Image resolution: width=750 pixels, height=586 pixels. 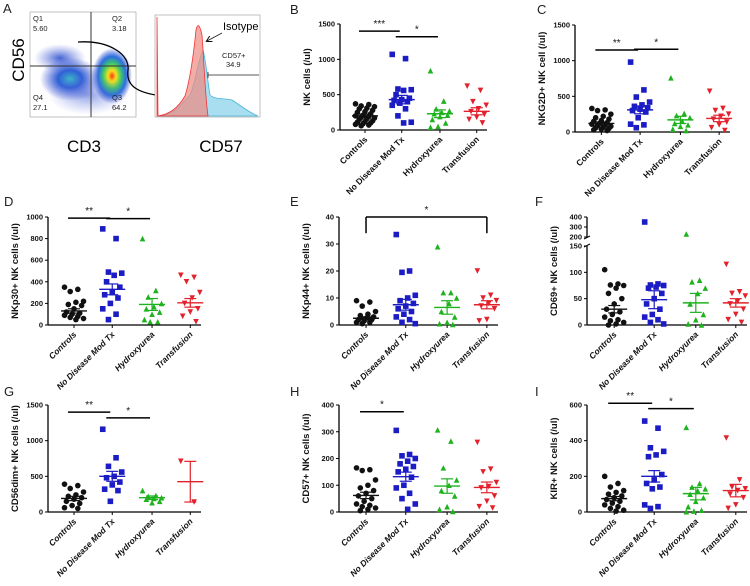 What do you see at coordinates (117, 97) in the screenshot?
I see `quadrant-label: Q3` at bounding box center [117, 97].